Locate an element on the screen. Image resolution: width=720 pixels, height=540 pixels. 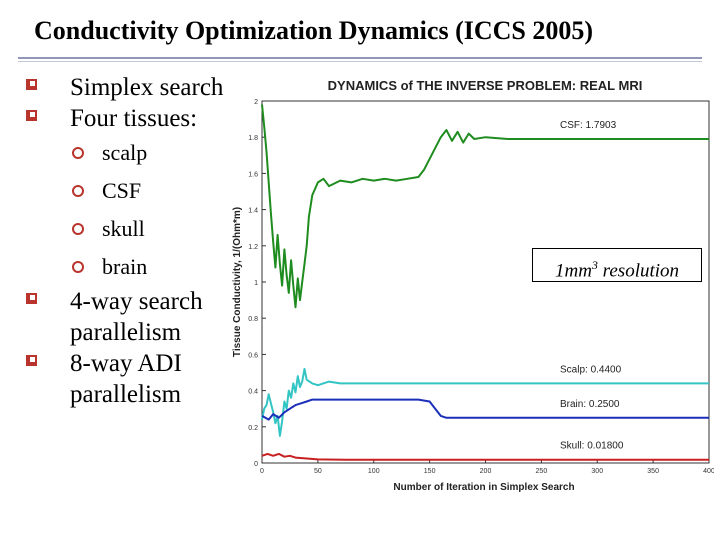
series-line-scalp is located at coordinates (485, 402).